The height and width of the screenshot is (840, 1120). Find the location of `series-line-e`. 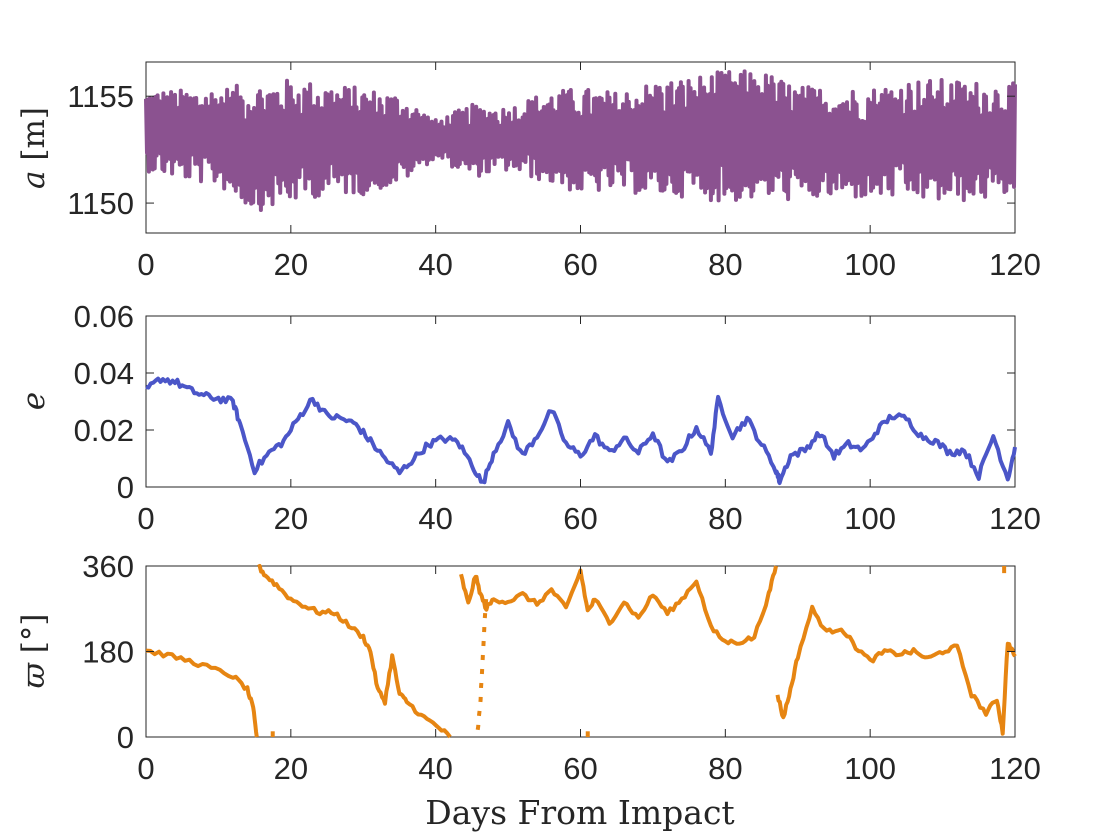

series-line-e is located at coordinates (581, 430).